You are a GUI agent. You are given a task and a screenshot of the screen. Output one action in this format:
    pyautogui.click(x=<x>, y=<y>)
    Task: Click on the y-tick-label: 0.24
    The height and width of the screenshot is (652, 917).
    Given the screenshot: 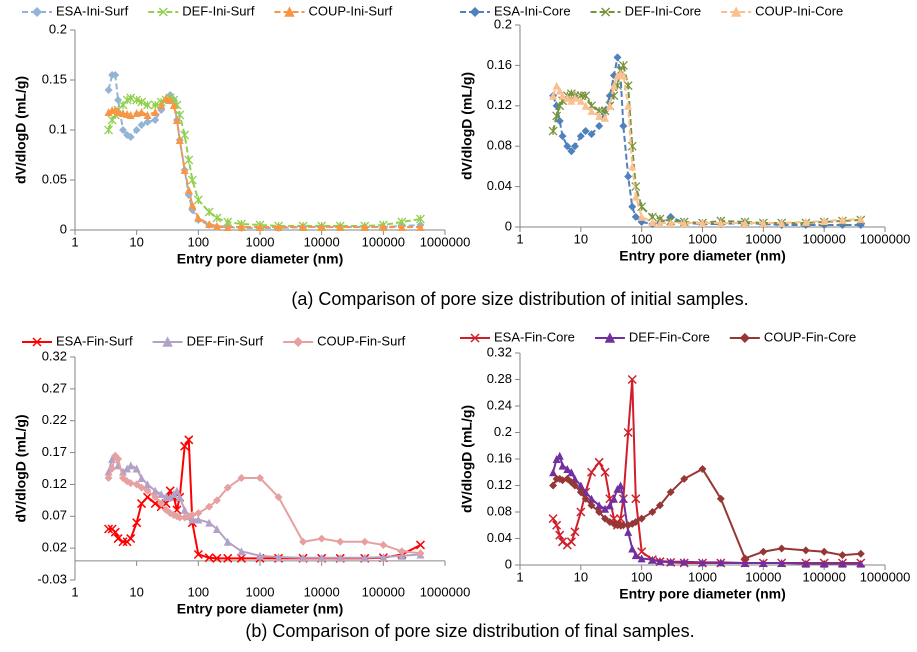 What is the action you would take?
    pyautogui.click(x=499, y=404)
    